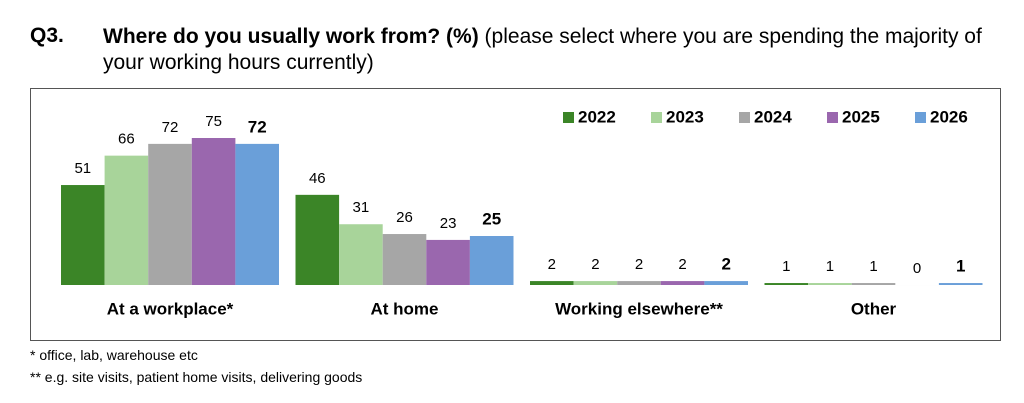  What do you see at coordinates (291, 36) in the screenshot?
I see `chart-title: Where do you usually work from? (%)` at bounding box center [291, 36].